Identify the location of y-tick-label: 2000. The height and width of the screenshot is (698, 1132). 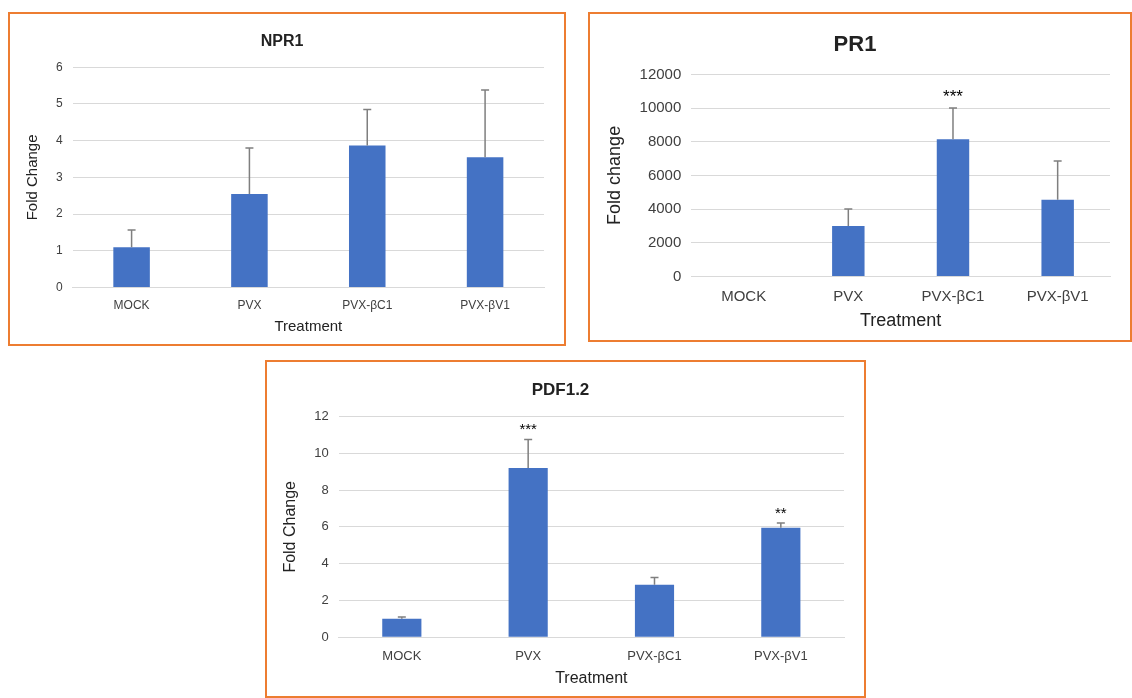
(664, 241).